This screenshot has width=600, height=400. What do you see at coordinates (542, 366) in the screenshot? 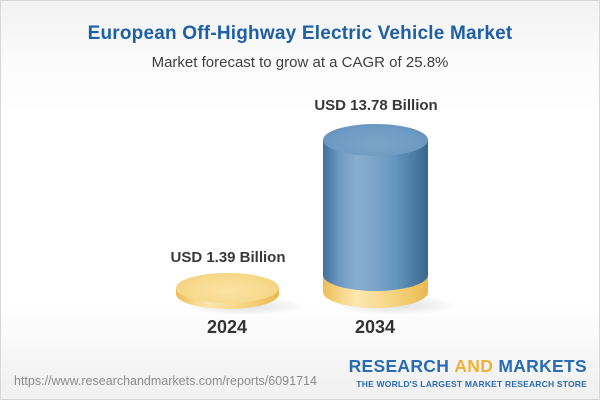
I see `logo-word-markets: MARKETS` at bounding box center [542, 366].